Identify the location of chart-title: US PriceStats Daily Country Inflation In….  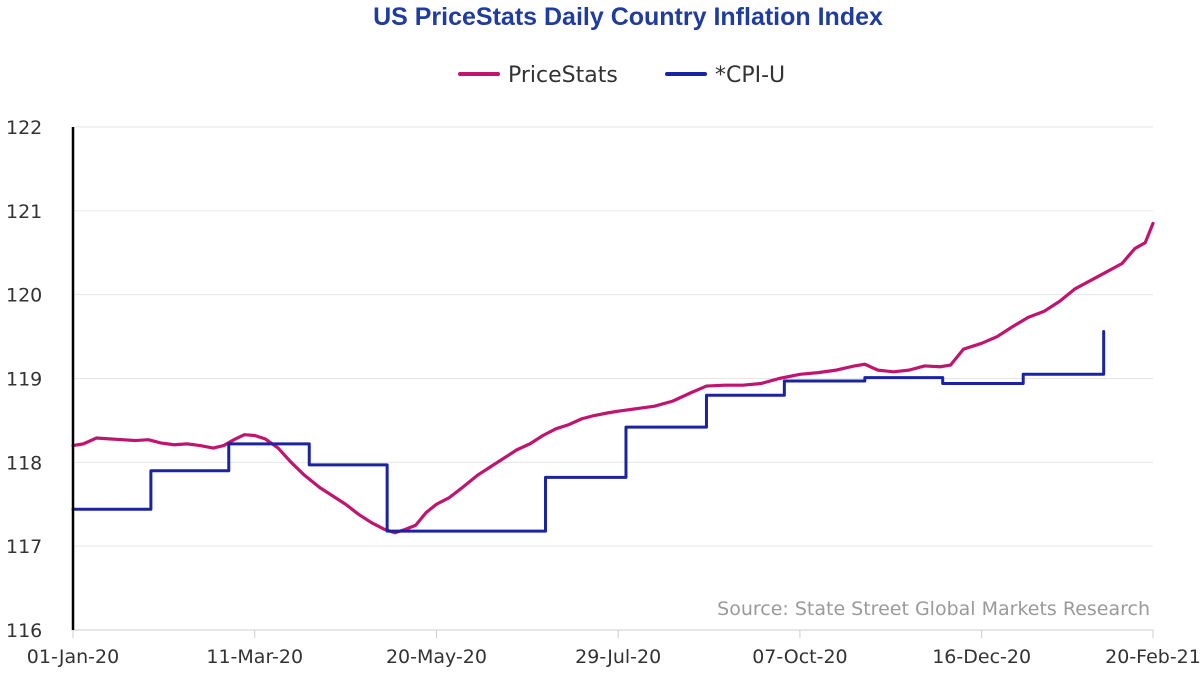
(628, 17).